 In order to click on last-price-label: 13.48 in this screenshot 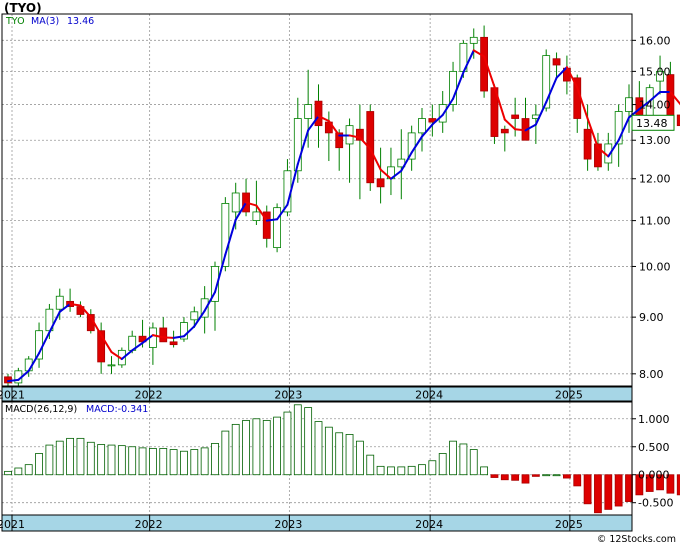, I will do `click(652, 123)`.